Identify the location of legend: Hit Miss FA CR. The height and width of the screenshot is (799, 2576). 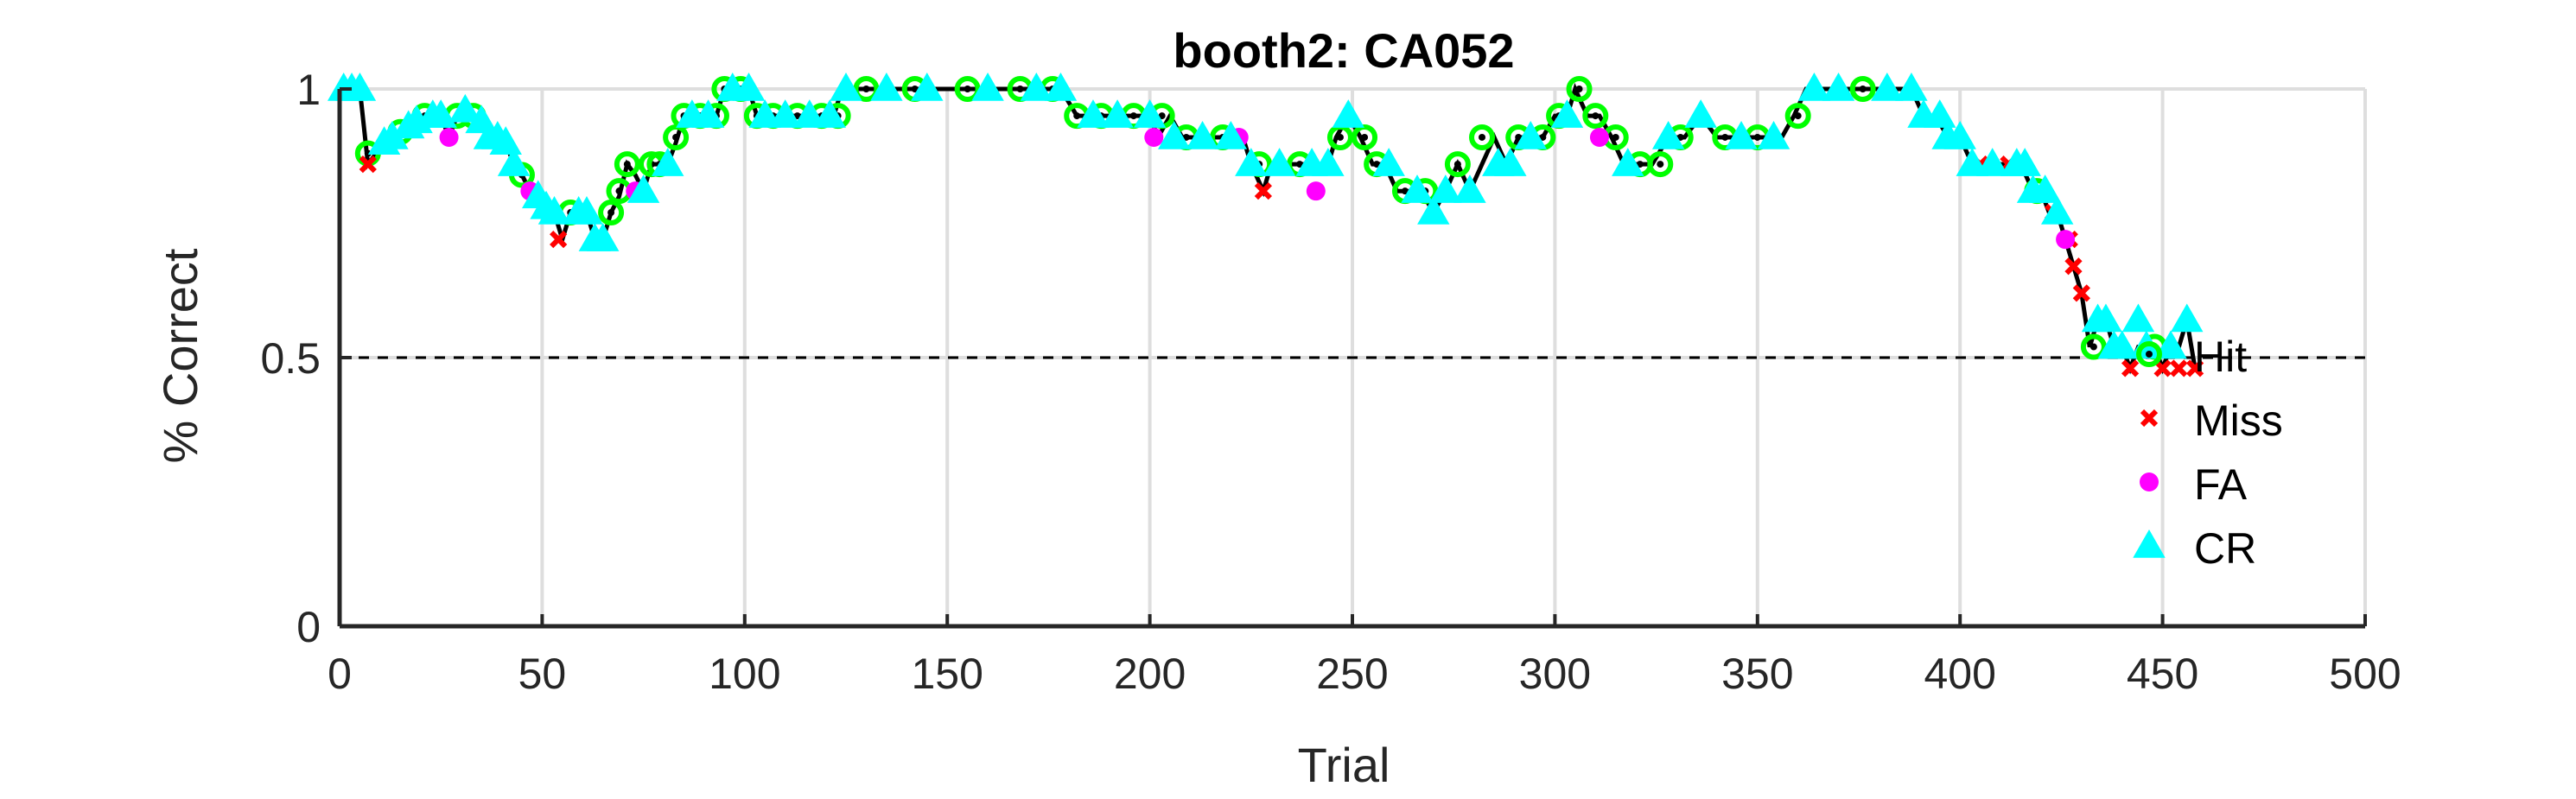
(2208, 453).